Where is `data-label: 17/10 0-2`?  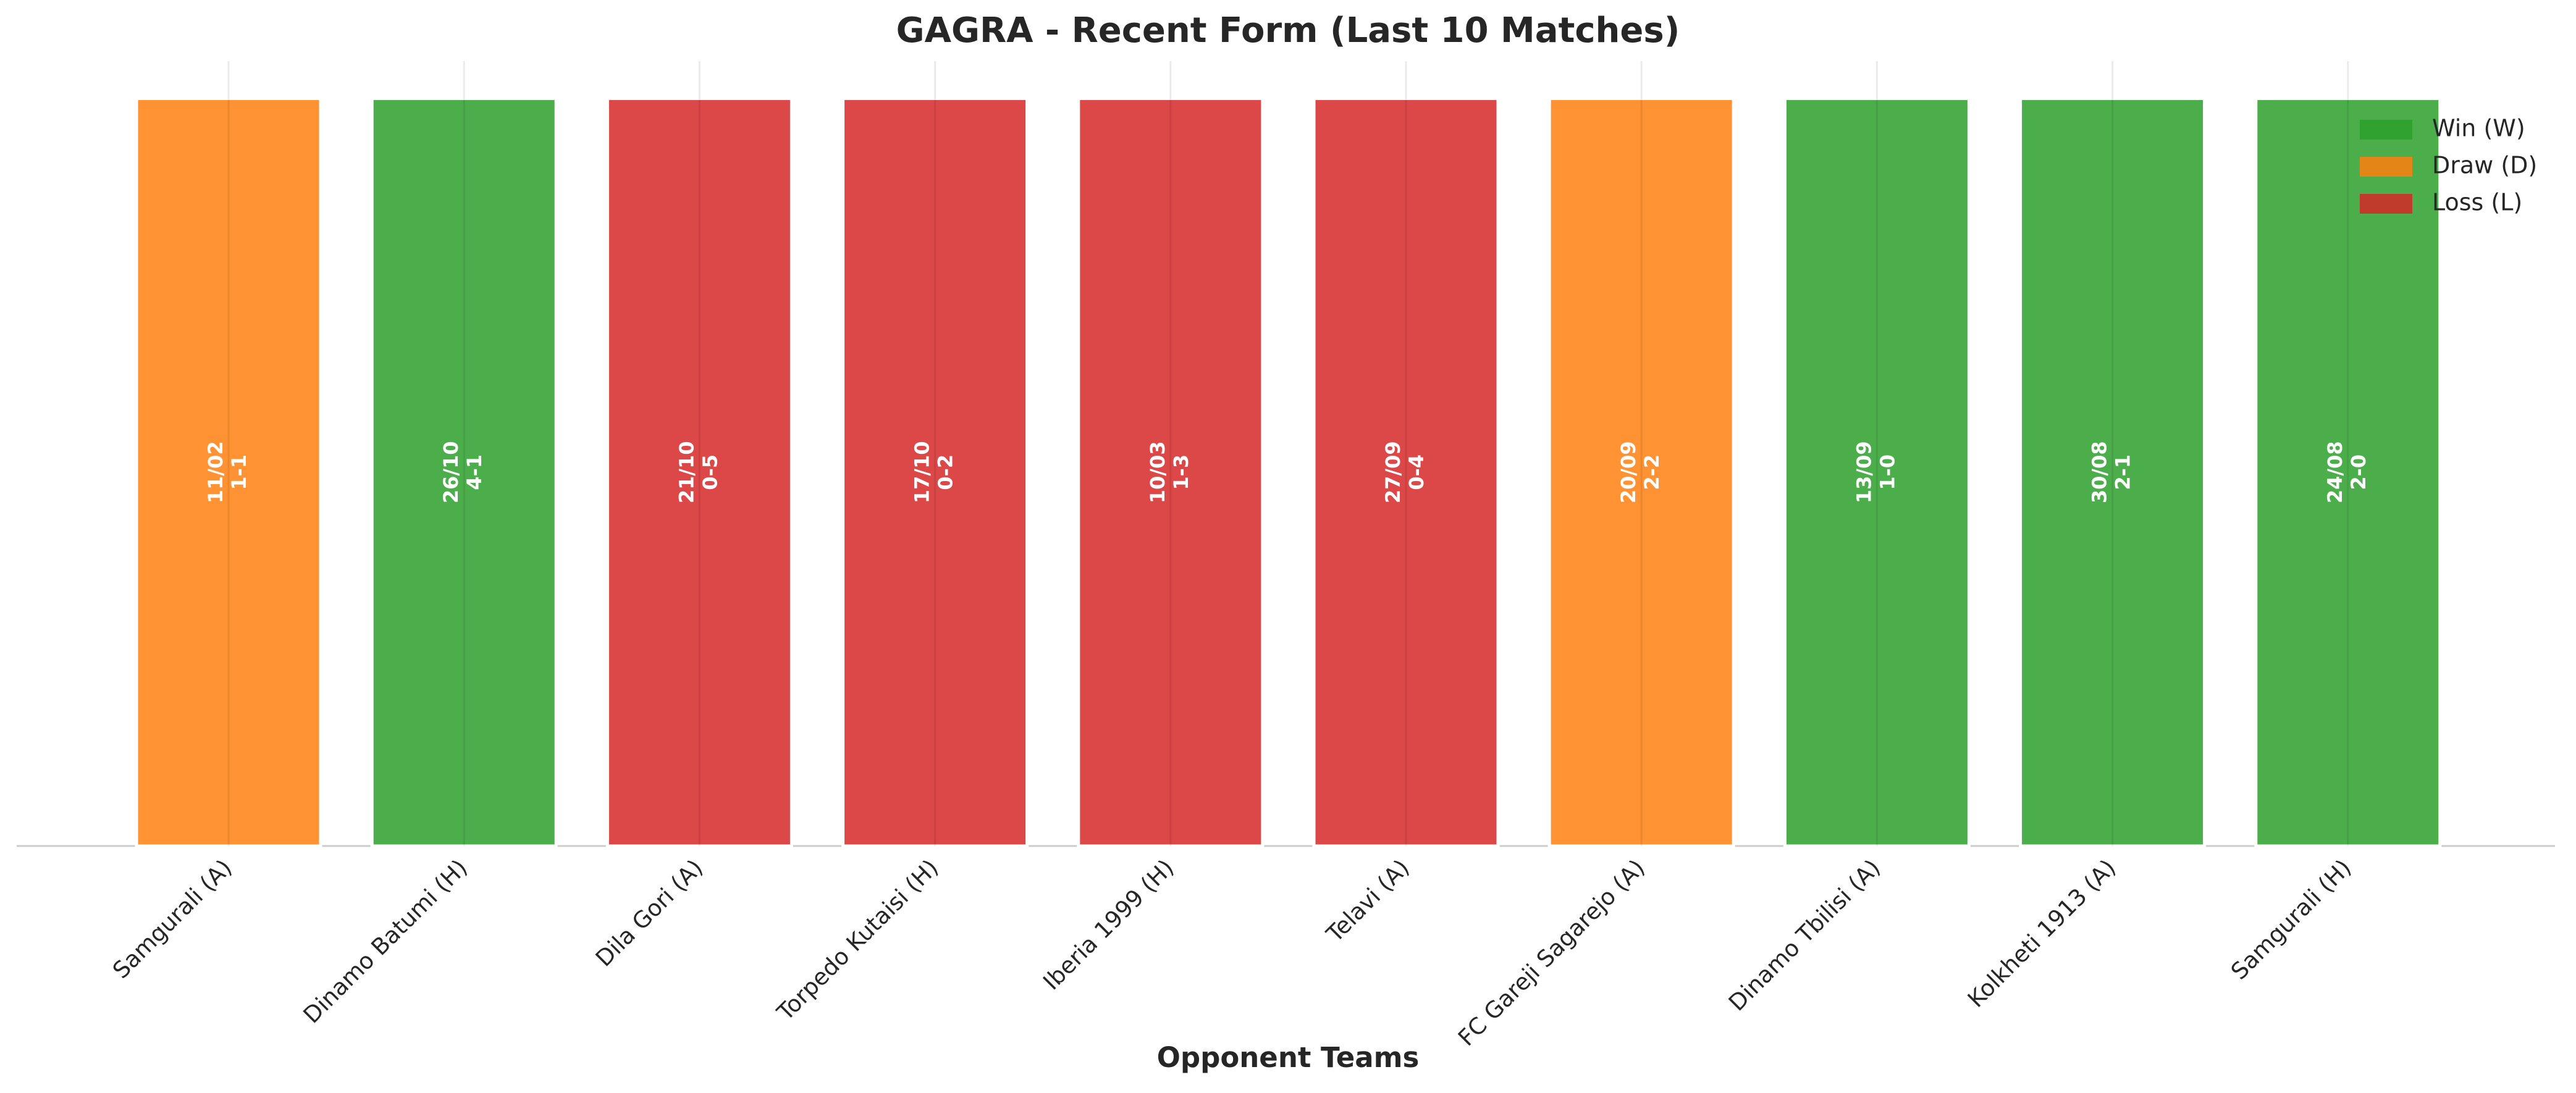
data-label: 17/10 0-2 is located at coordinates (934, 472).